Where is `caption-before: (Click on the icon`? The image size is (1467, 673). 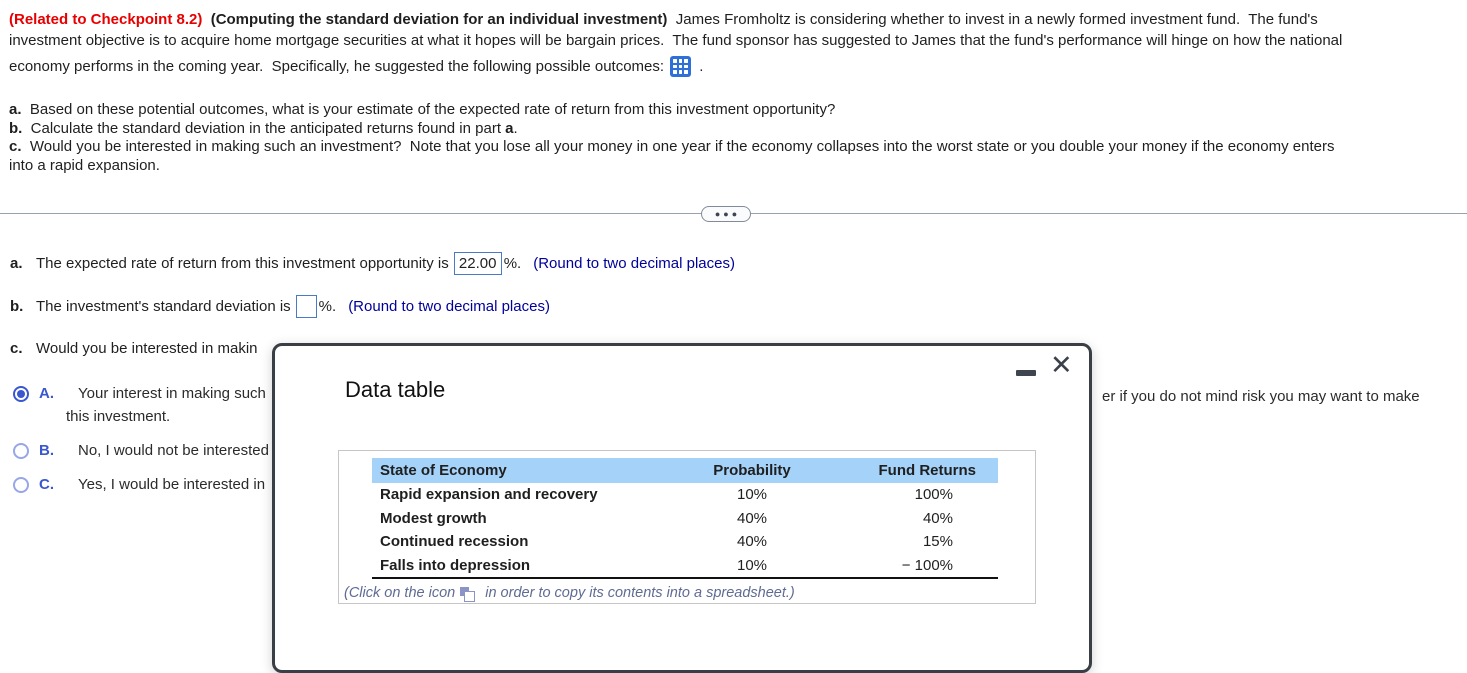
caption-before: (Click on the icon is located at coordinates (400, 593).